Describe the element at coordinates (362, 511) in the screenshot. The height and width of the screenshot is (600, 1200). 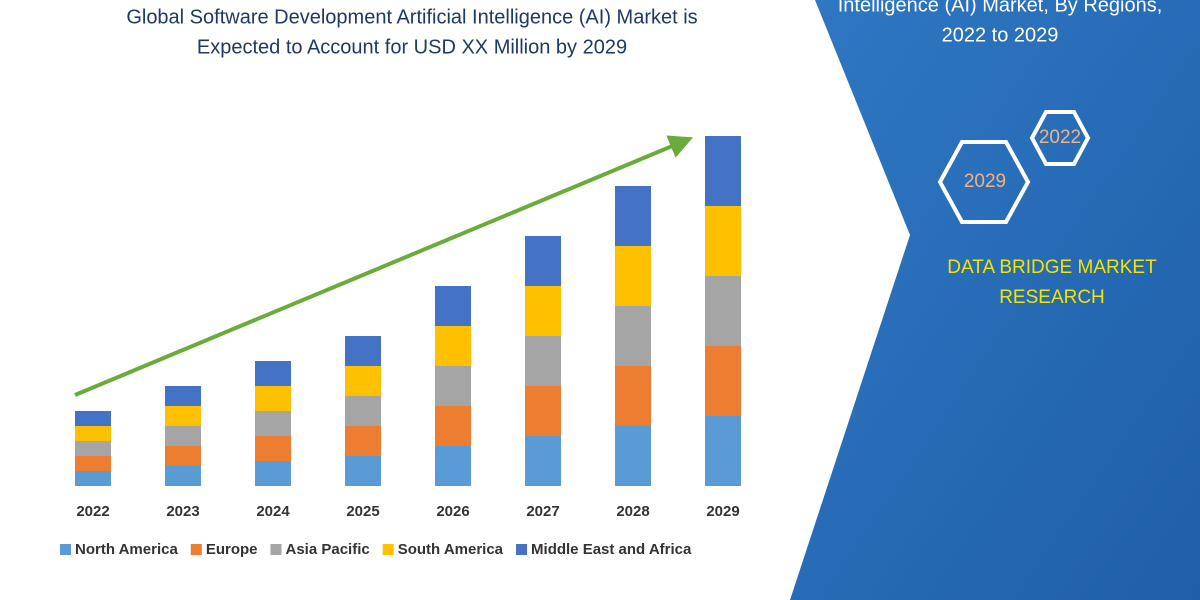
I see `x-tick-label: 2025` at that location.